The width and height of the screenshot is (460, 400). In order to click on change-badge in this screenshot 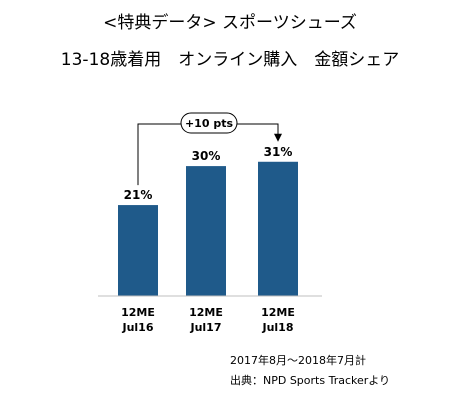, I will do `click(209, 123)`.